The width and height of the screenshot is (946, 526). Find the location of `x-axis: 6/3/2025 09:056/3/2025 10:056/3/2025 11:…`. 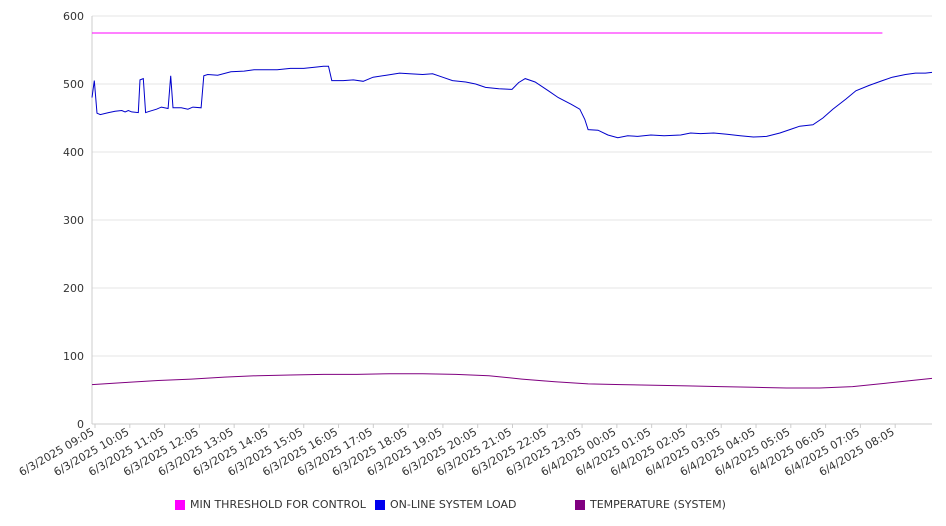

x-axis: 6/3/2025 09:056/3/2025 10:056/3/2025 11:… is located at coordinates (474, 451).